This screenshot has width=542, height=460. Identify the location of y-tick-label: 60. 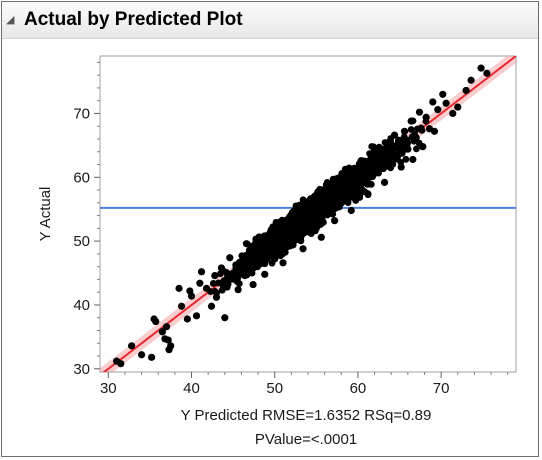
(81, 177).